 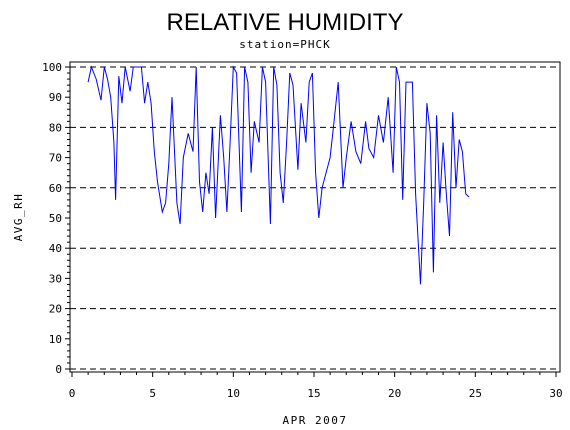 I want to click on y-tick-label-40: 40, so click(x=55, y=248).